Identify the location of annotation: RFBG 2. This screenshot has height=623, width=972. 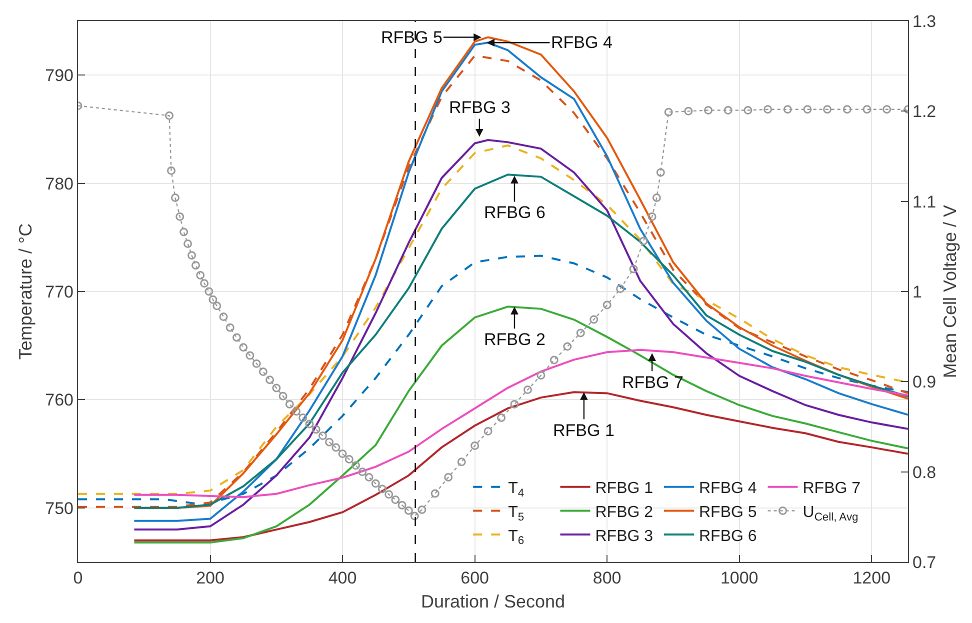
(515, 339).